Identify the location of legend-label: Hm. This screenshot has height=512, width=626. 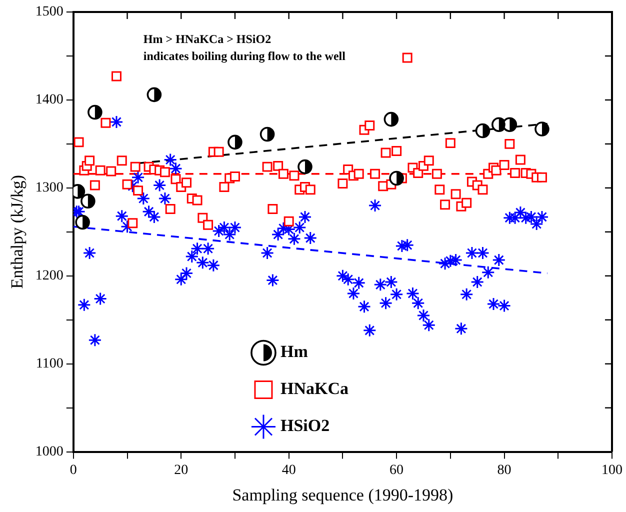
(294, 352).